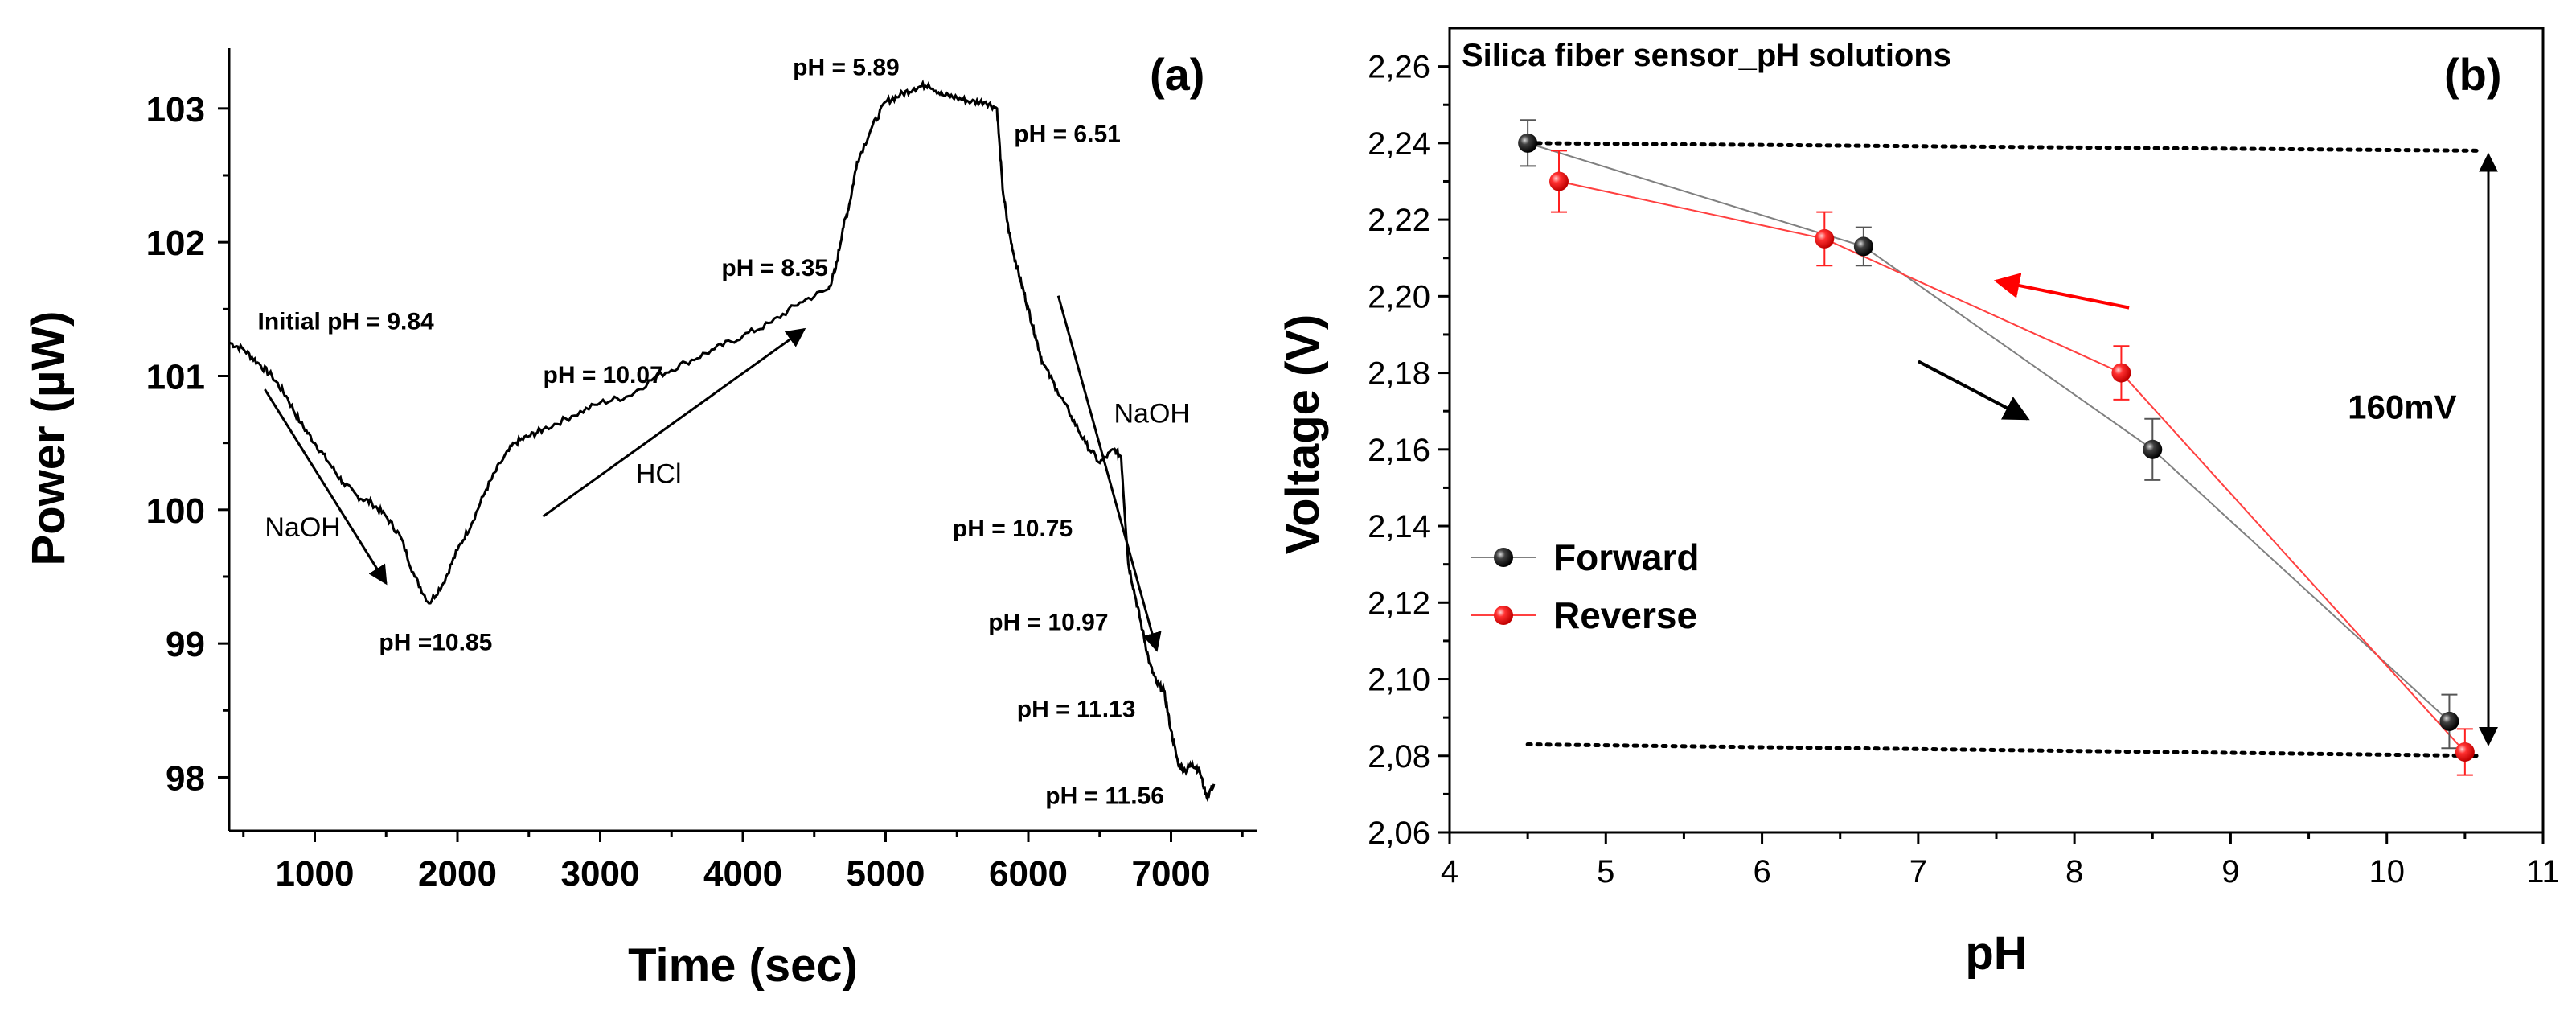  Describe the element at coordinates (1399, 450) in the screenshot. I see `panel-b-y-tick-label: 2,16` at that location.